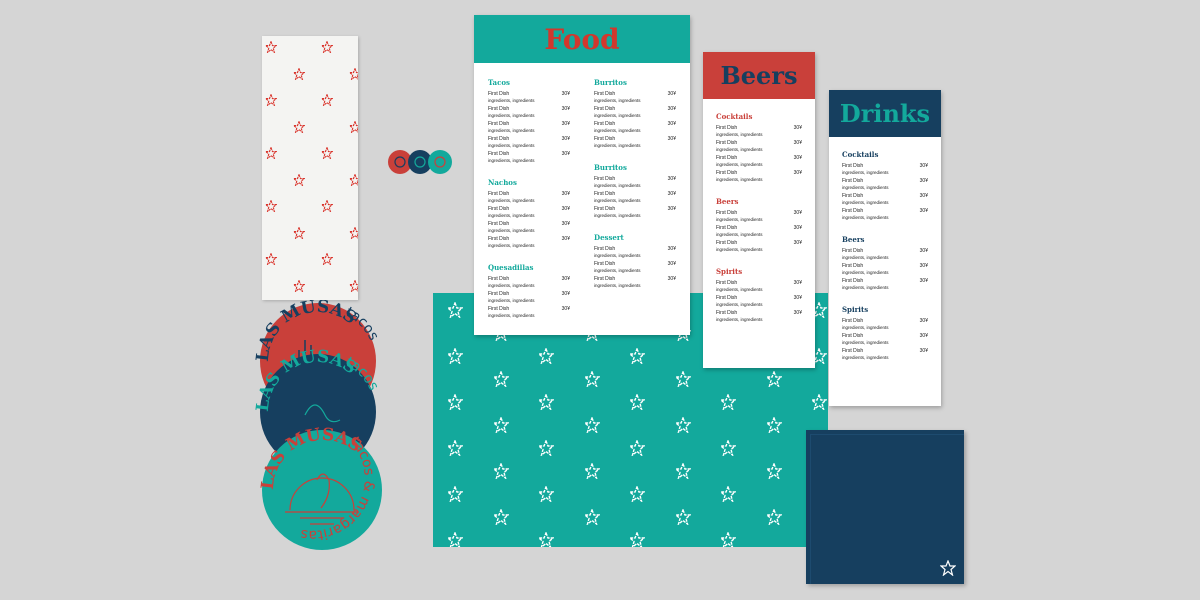  Describe the element at coordinates (310, 168) in the screenshot. I see `paper-bag-star-pattern` at that location.